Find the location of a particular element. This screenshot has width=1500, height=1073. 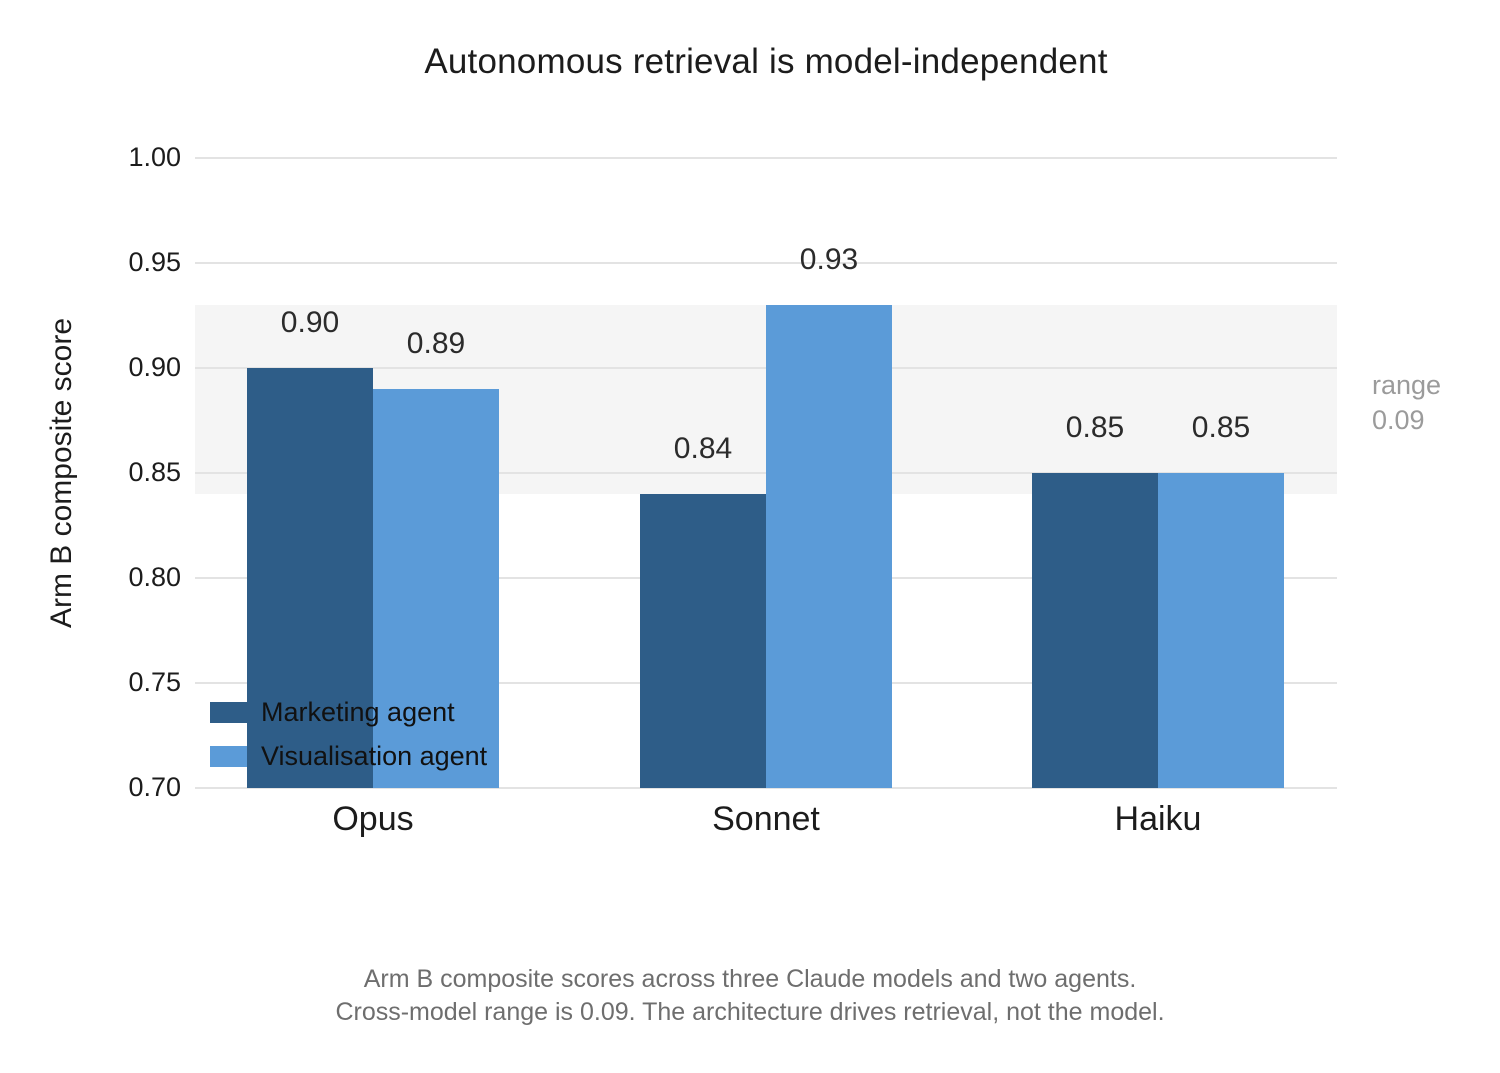

legend-label-visualisation-agent: Visualisation agent is located at coordinates (374, 755).